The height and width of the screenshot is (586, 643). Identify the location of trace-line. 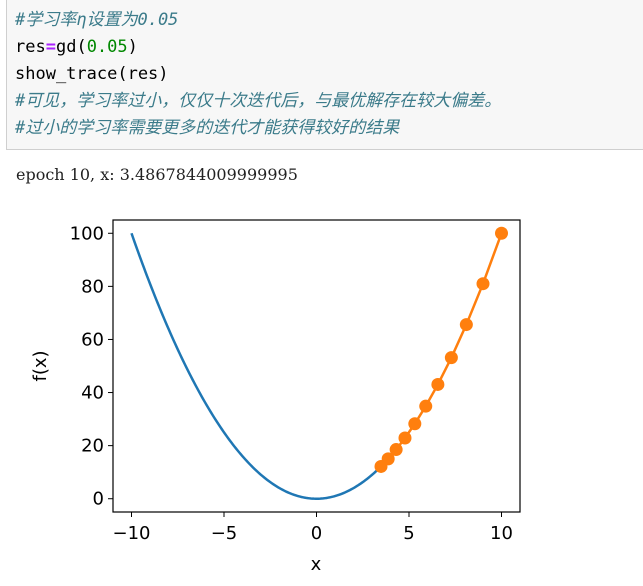
(441, 350).